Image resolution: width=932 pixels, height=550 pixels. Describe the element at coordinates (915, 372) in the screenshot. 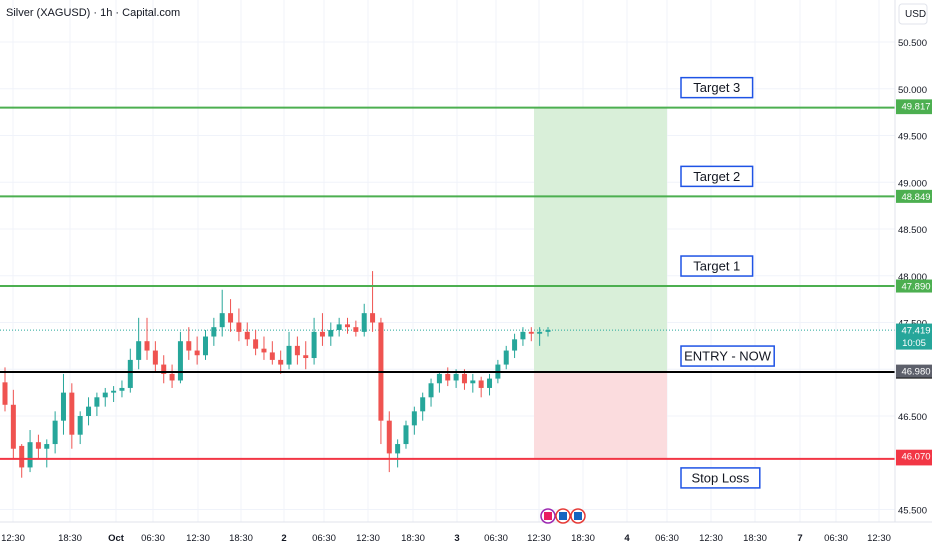

I see `price-tag: 46.980` at that location.